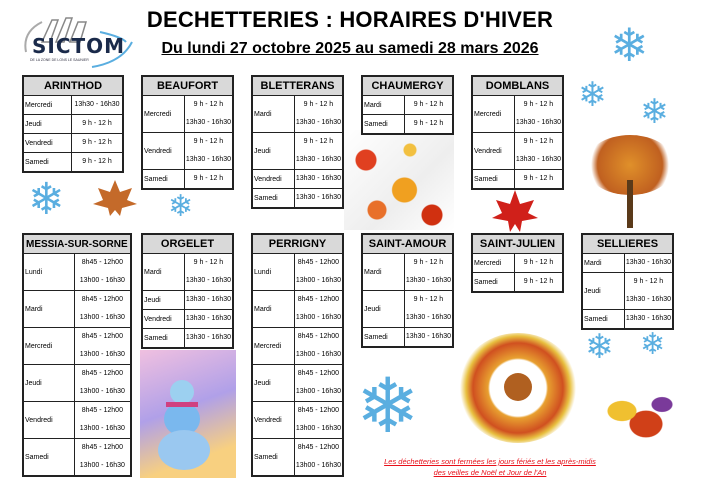 This screenshot has width=704, height=494. What do you see at coordinates (399, 180) in the screenshot?
I see `autumn-leaves-image` at bounding box center [399, 180].